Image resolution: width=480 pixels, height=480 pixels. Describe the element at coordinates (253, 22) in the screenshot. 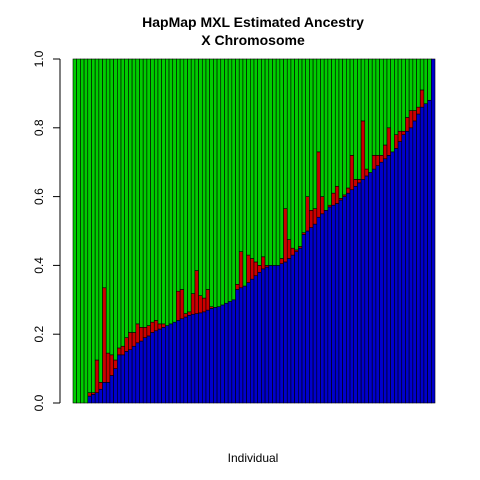

I see `chart-title: HapMap MXL Estimated Ancestry` at that location.